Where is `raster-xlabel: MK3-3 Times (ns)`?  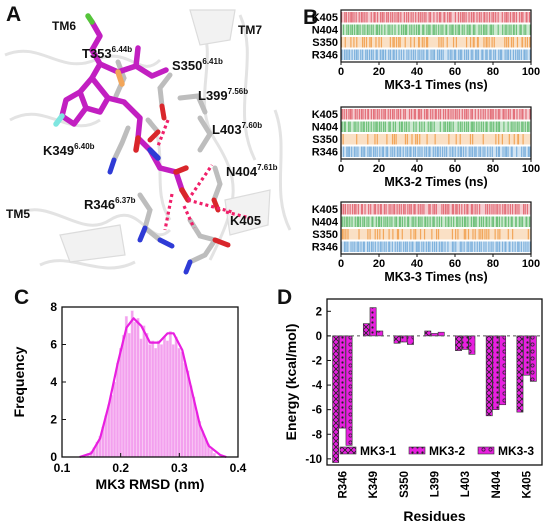
raster-xlabel: MK3-3 Times (ns) is located at coordinates (435, 277).